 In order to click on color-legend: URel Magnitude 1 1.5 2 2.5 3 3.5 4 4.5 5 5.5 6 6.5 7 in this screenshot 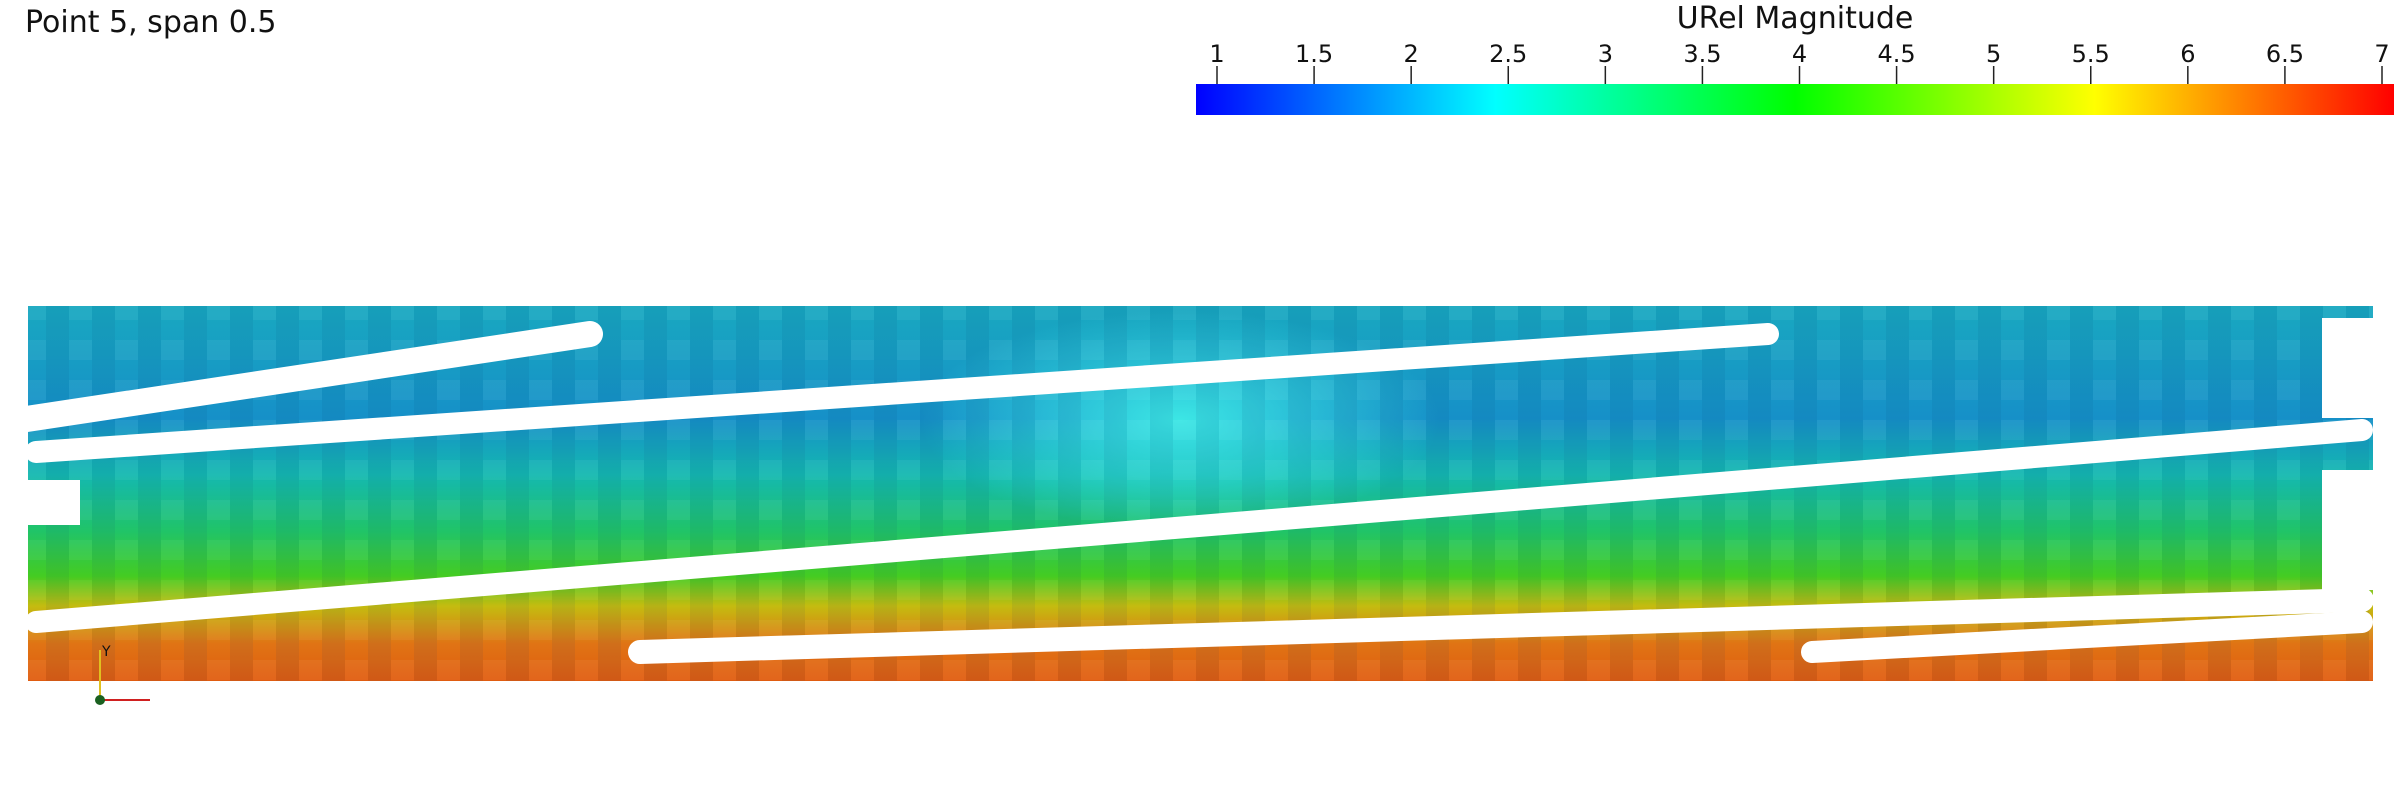, I will do `click(1795, 58)`.